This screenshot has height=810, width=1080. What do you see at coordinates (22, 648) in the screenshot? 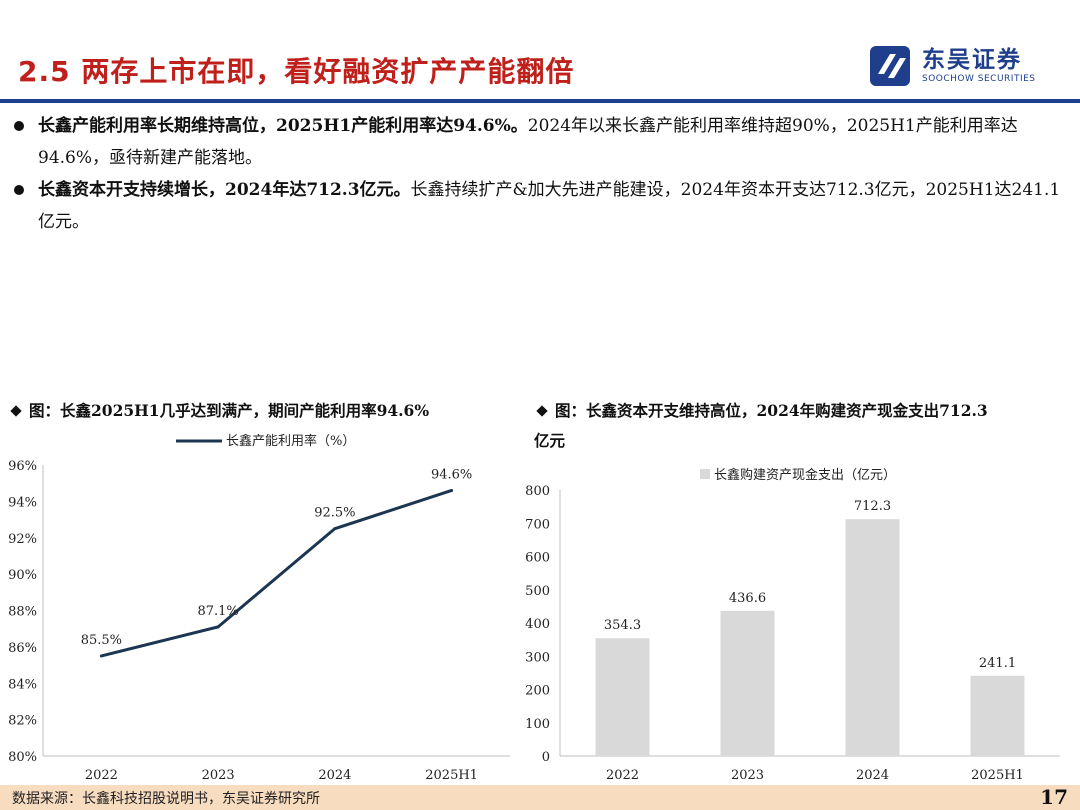
I see `y-tick-label: 86%` at bounding box center [22, 648].